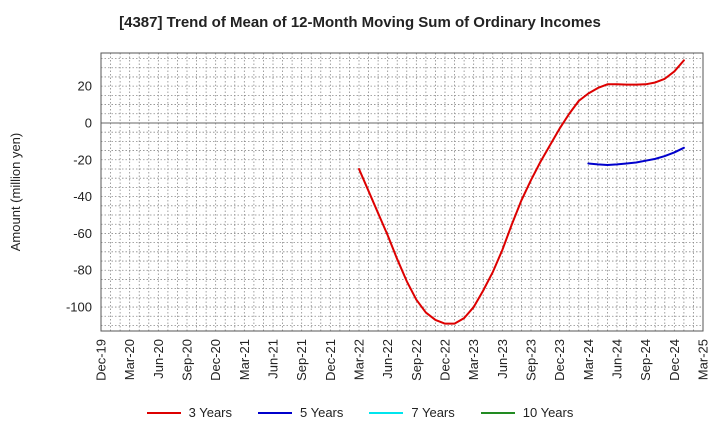  What do you see at coordinates (275, 412) in the screenshot?
I see `legend-swatch-5-years` at bounding box center [275, 412].